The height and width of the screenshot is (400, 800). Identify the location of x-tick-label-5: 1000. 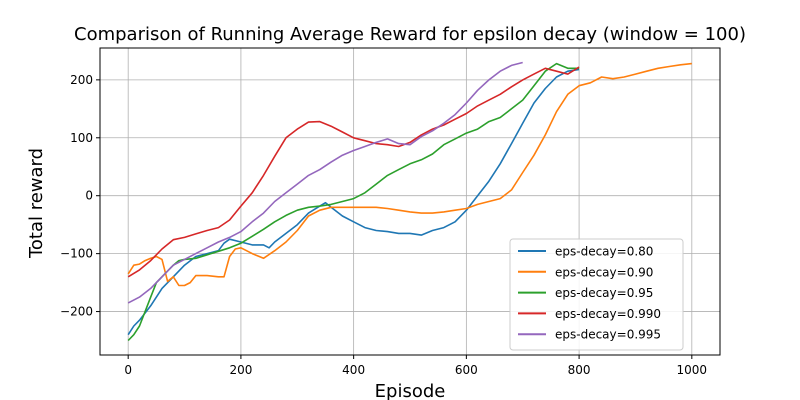
(692, 370).